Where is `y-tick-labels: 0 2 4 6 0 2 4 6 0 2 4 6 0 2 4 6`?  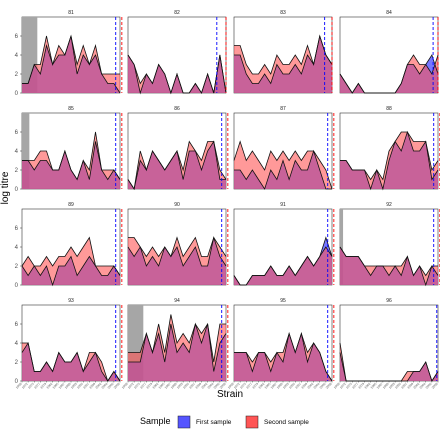 y-tick-labels: 0 2 4 6 0 2 4 6 0 2 4 6 0 2 4 6 is located at coordinates (18, 209).